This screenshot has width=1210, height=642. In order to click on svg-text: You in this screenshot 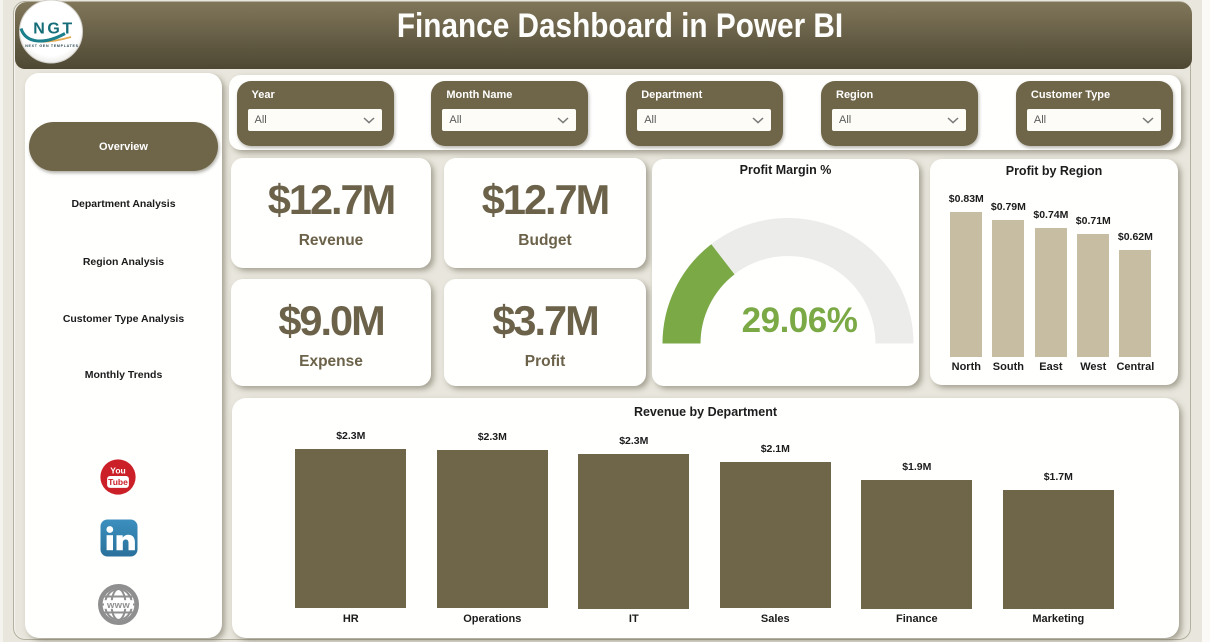, I will do `click(117, 471)`.